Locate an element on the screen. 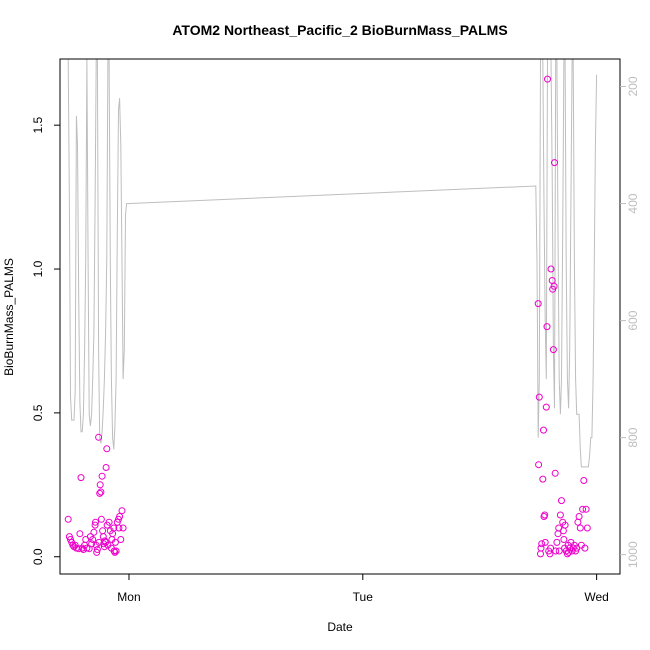 The height and width of the screenshot is (650, 650). y2-tick-label: 600 is located at coordinates (633, 320).